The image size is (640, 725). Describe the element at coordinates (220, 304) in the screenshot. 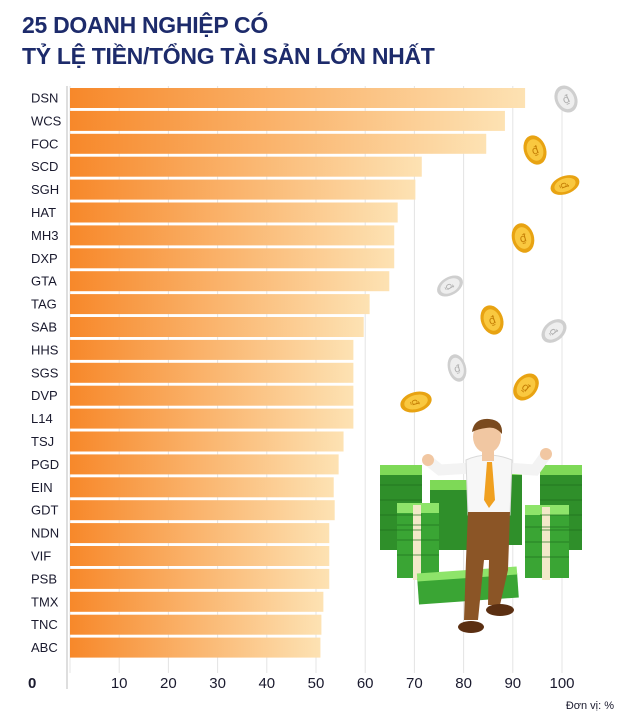

I see `bar-tag` at that location.